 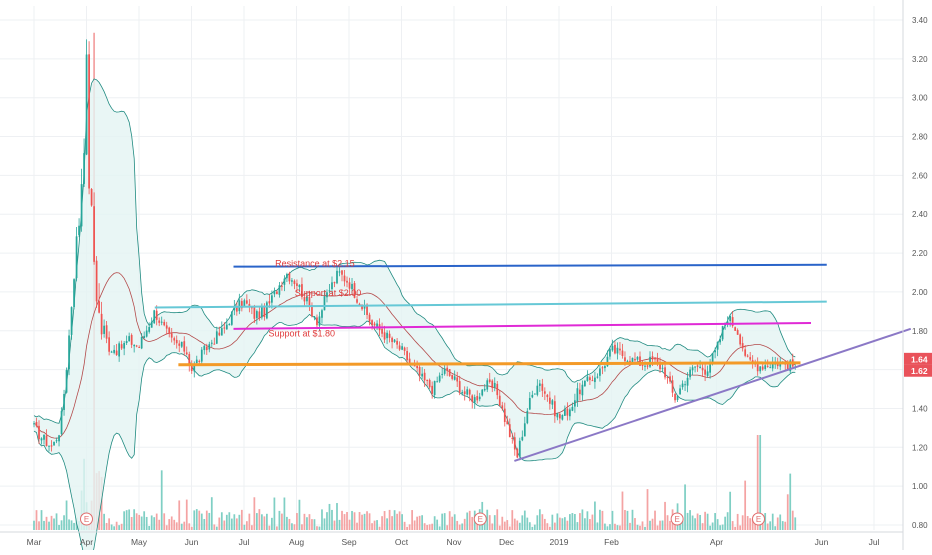 What do you see at coordinates (522, 326) in the screenshot?
I see `magenta-line` at bounding box center [522, 326].